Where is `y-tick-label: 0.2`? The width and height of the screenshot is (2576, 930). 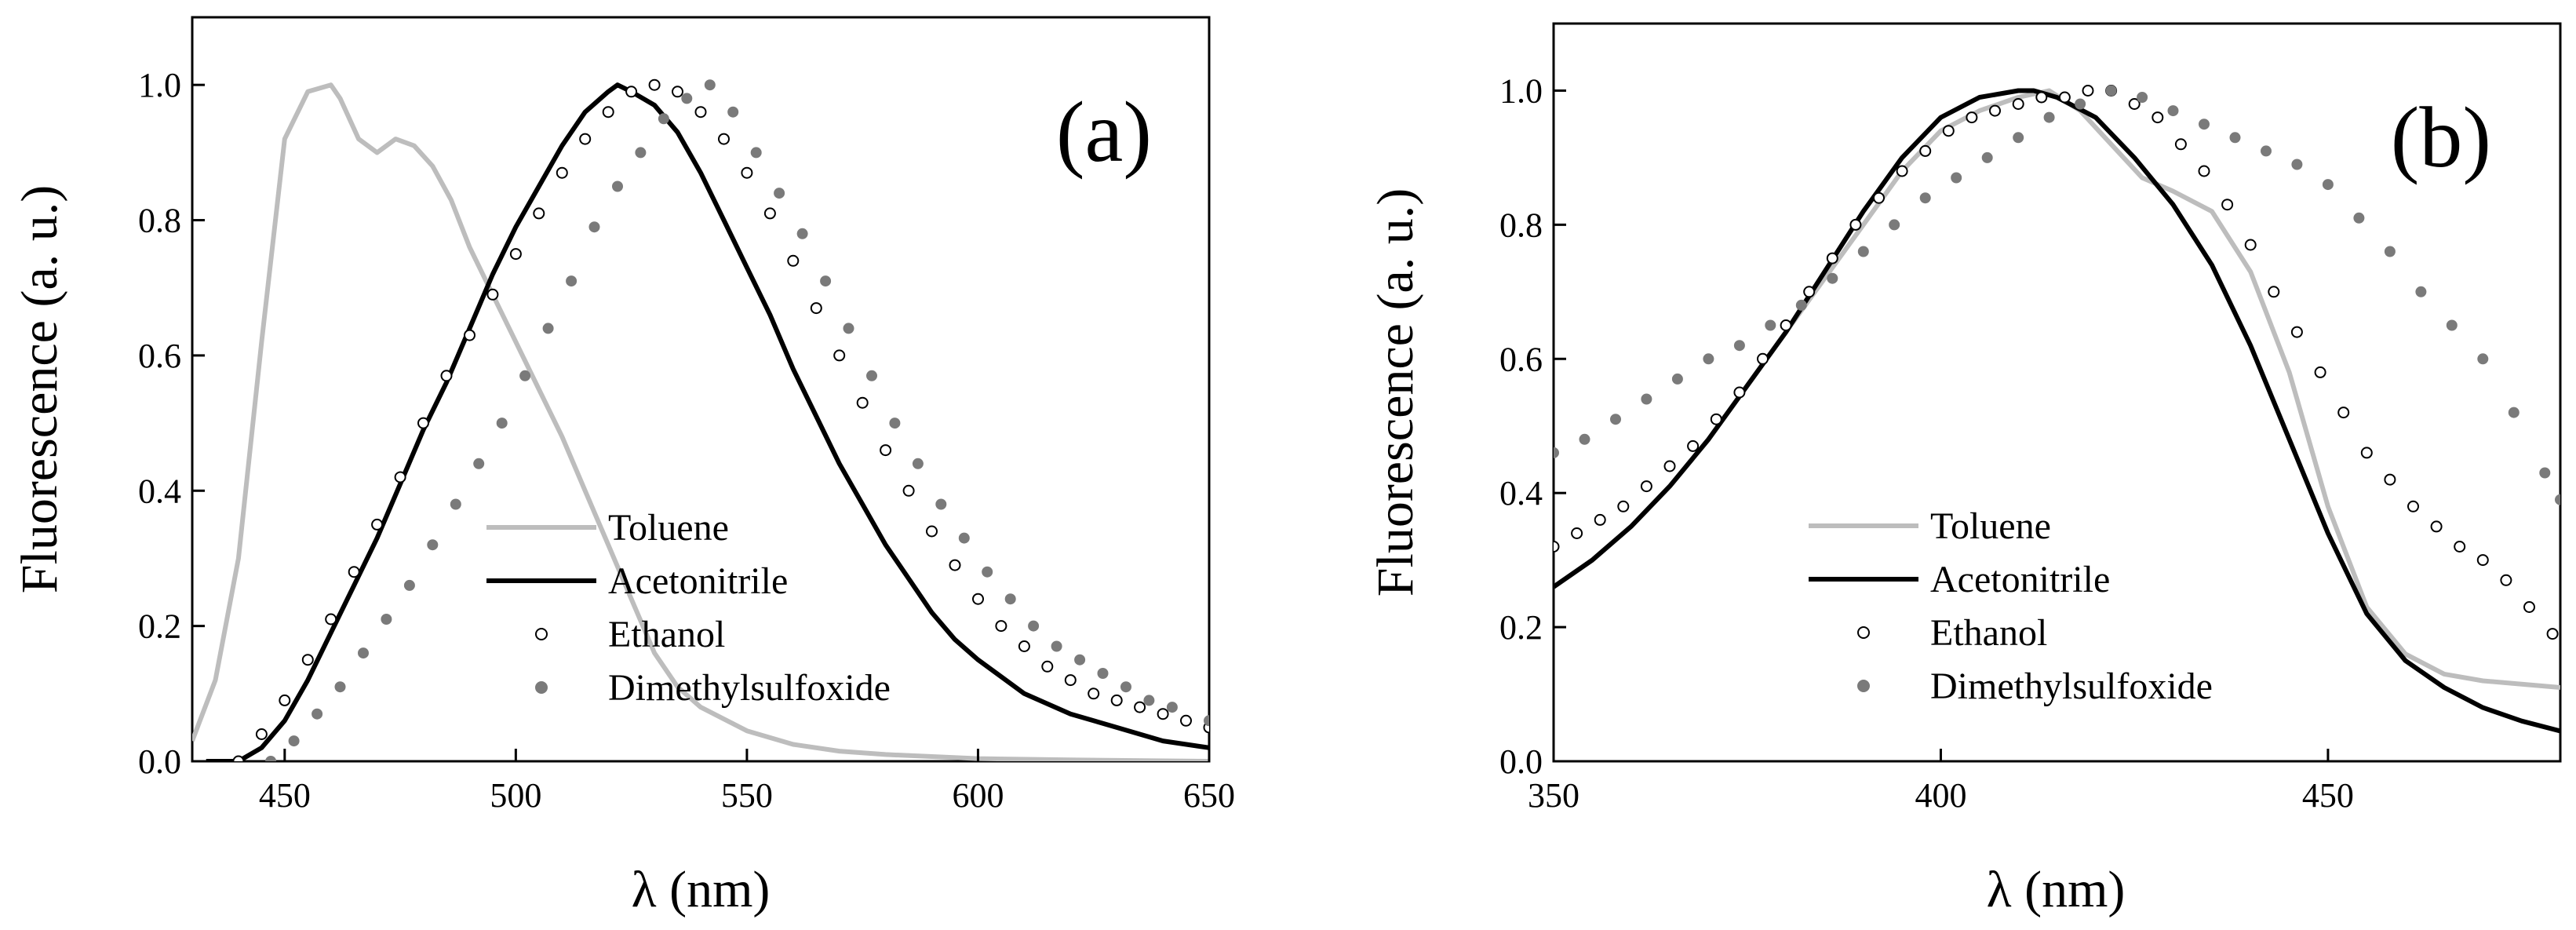
y-tick-label: 0.2 is located at coordinates (1521, 627).